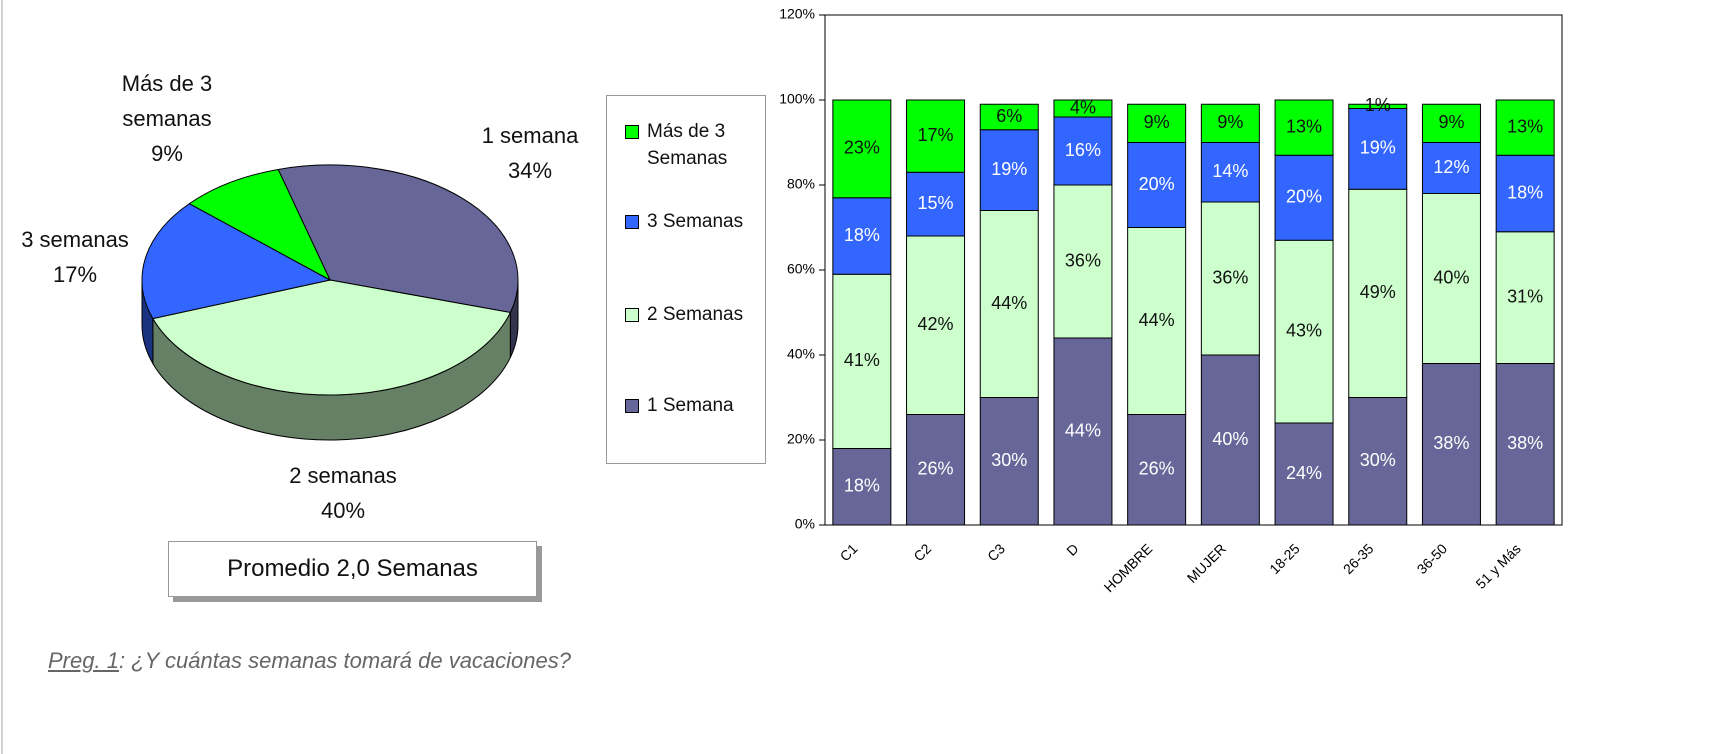 This screenshot has width=1722, height=754. Describe the element at coordinates (996, 552) in the screenshot. I see `x-tick-label: C3` at that location.